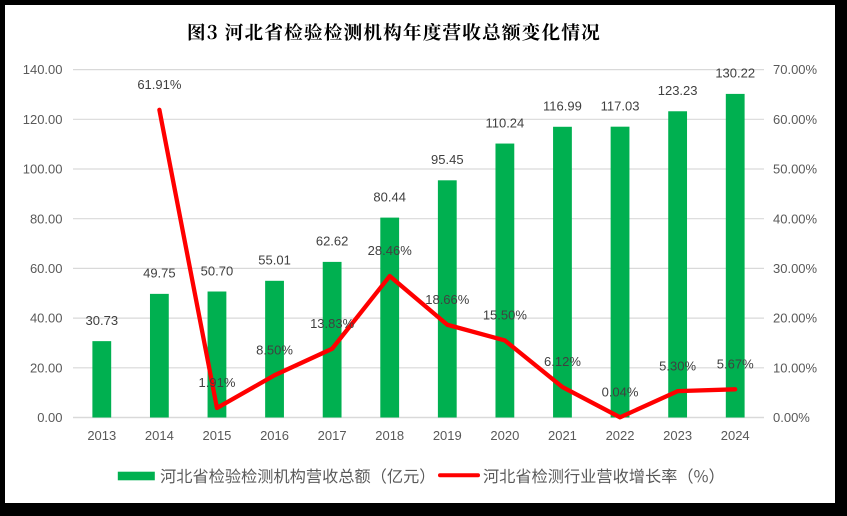 This screenshot has height=516, width=847. I want to click on svg-text: 95.45, so click(447, 159).